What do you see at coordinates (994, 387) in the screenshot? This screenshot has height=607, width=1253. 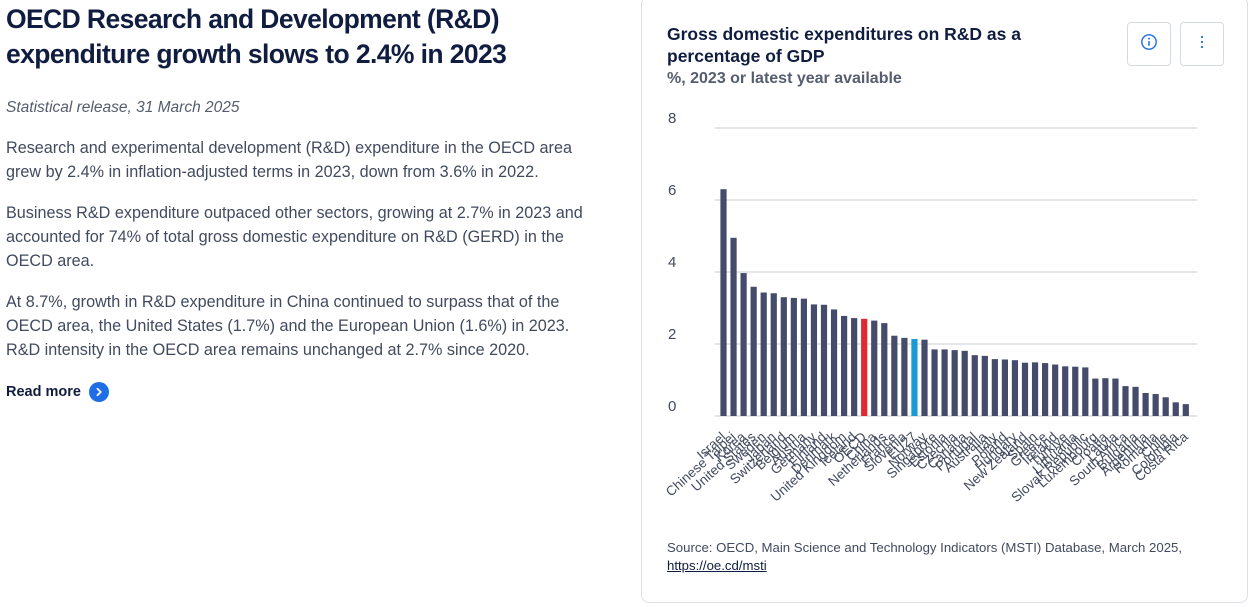 I see `bar-italy` at bounding box center [994, 387].